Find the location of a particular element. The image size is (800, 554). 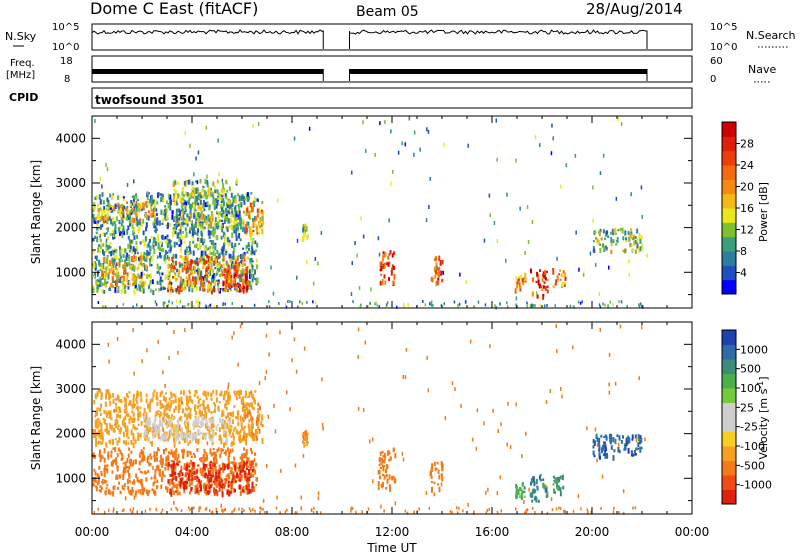

velocity-colorbar-label: Velocity [m s-1] is located at coordinates (763, 417).